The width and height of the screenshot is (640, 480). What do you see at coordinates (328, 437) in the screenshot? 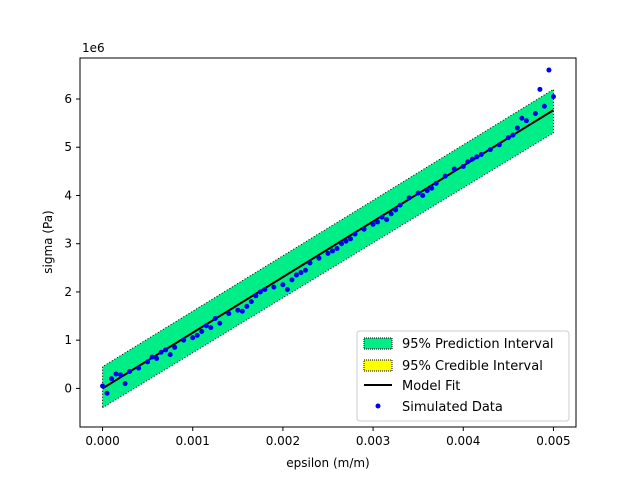
I see `x-axis: 0.000 0.001 0.002 0.003 0.004 0.005` at bounding box center [328, 437].